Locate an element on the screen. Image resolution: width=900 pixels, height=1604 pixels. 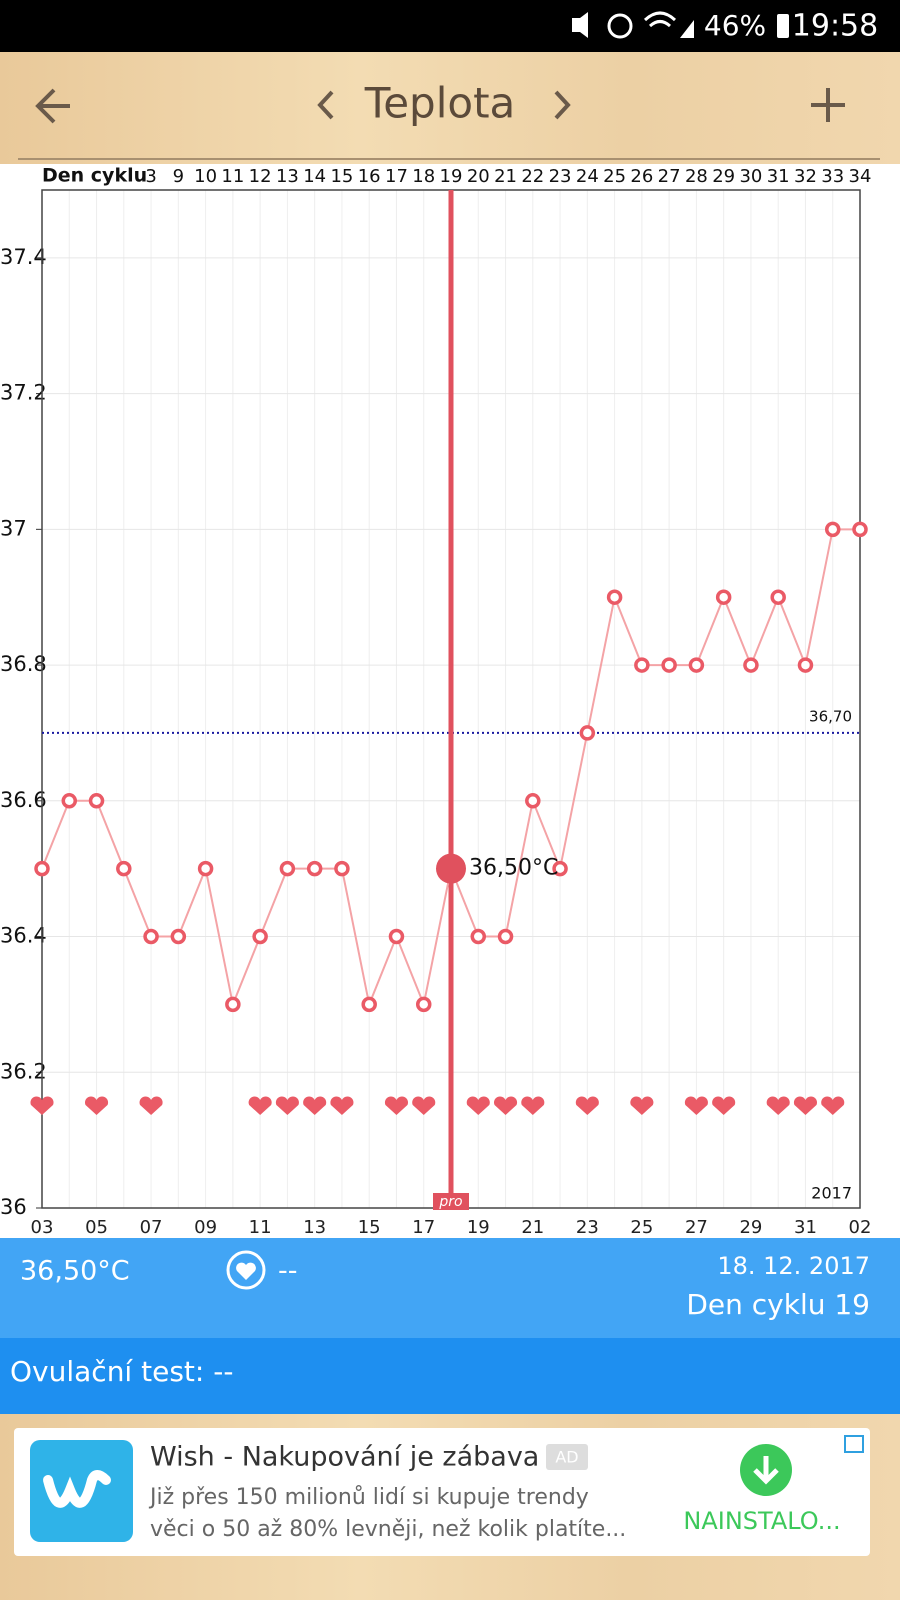
x-tick-label: 07 is located at coordinates (151, 1227).